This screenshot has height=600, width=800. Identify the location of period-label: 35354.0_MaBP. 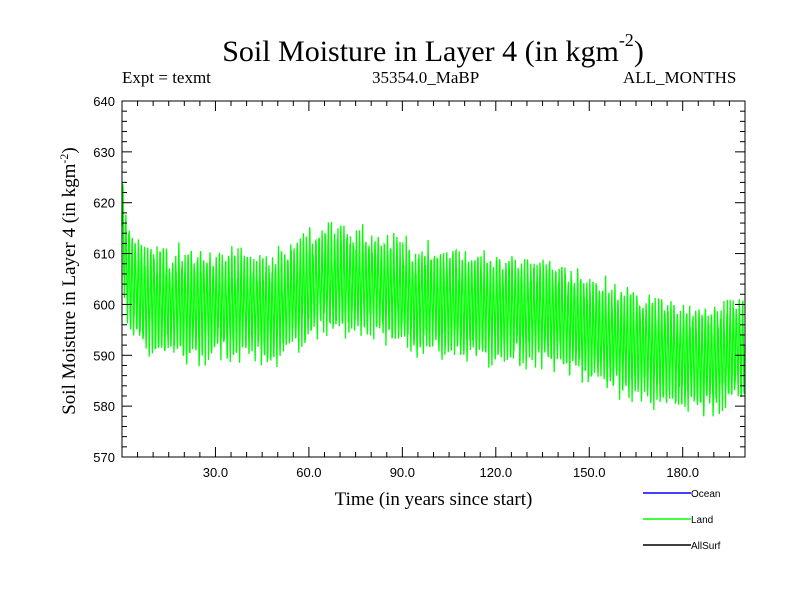
(426, 77).